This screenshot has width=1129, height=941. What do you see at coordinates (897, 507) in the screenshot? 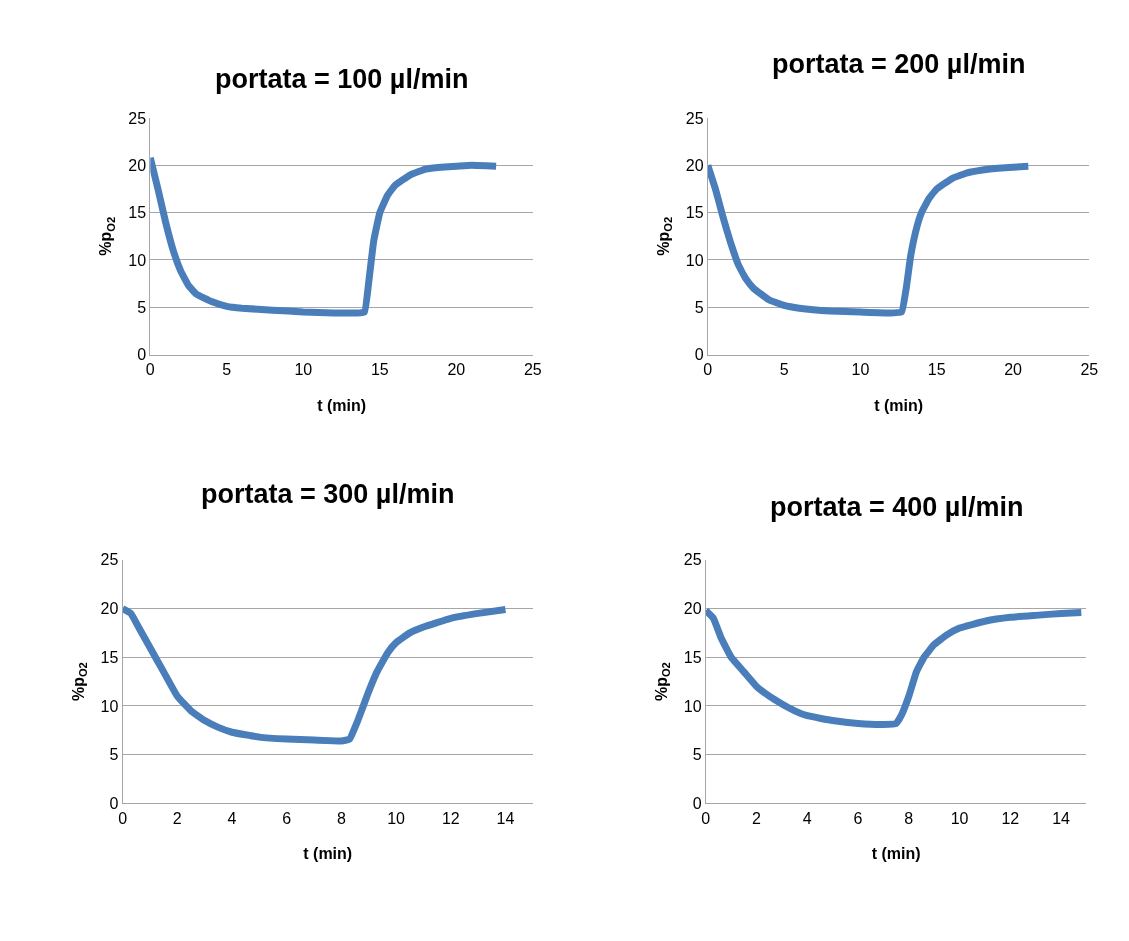
I see `chart-title: portata = 400 µl/min` at bounding box center [897, 507].